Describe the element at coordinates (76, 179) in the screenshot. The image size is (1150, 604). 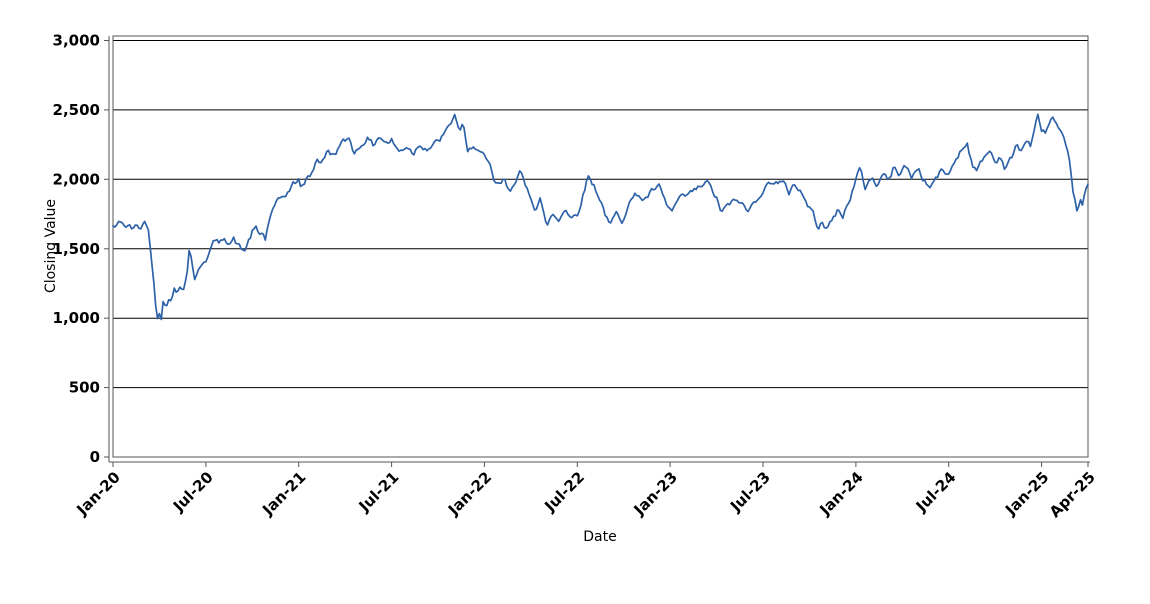
I see `y-tick-label-2000: 2,000` at that location.